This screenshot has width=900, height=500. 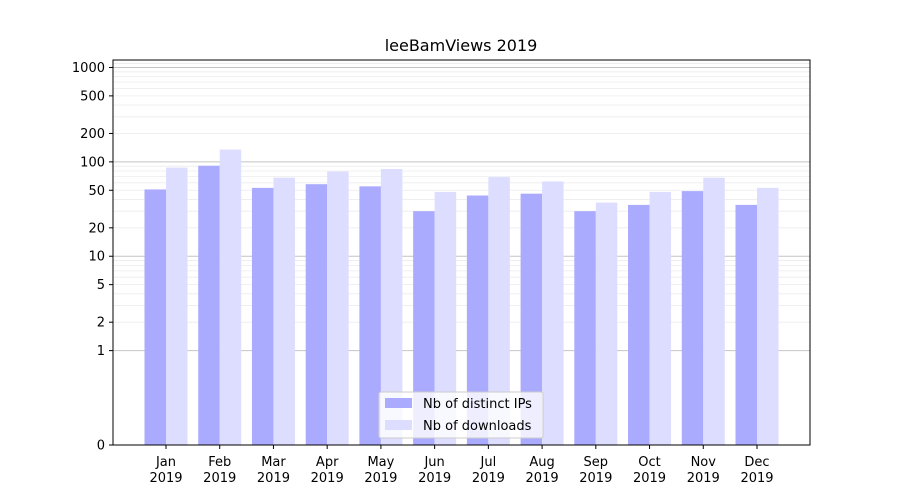 What do you see at coordinates (92, 96) in the screenshot?
I see `y-tick-label: 500` at bounding box center [92, 96].